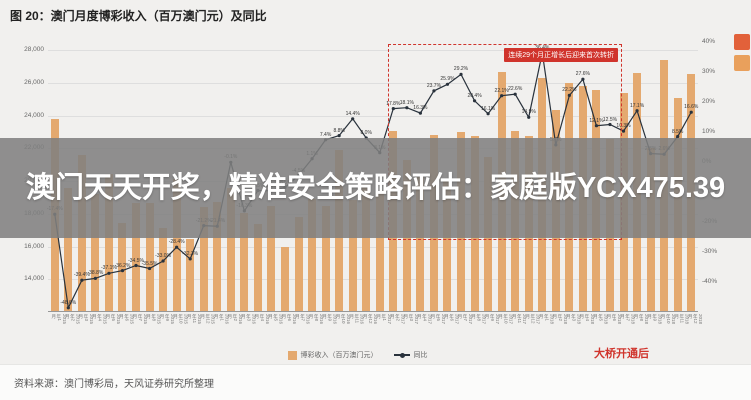 This screenshot has height=400, width=751. What do you see at coordinates (709, 101) in the screenshot?
I see `y-axis-right-tick-label: 20%` at bounding box center [709, 101].